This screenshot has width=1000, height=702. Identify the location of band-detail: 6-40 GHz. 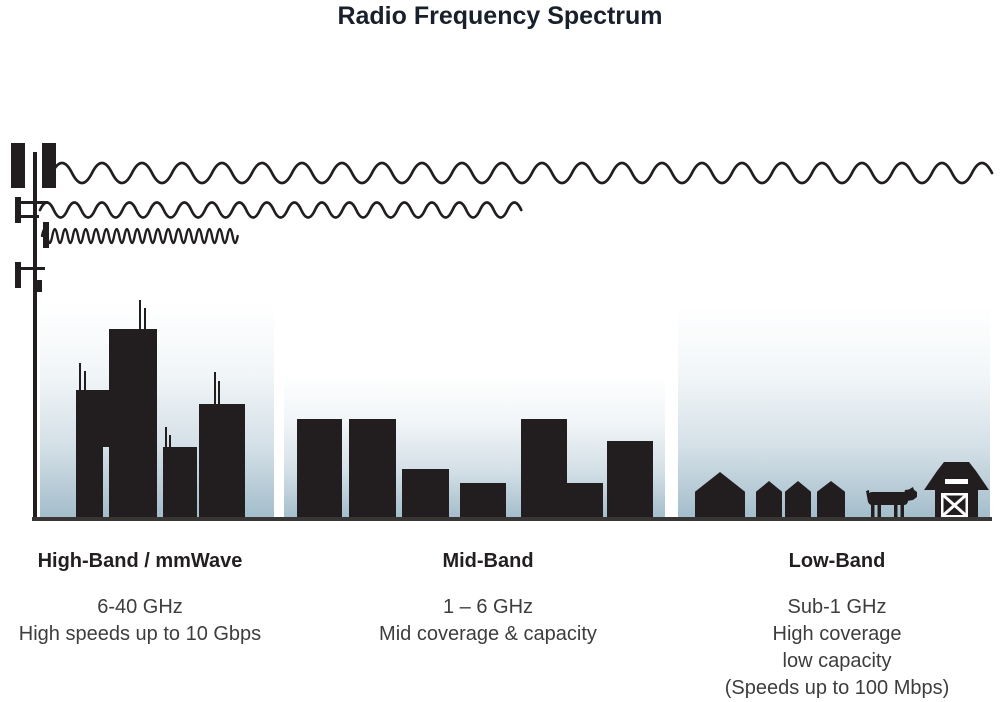
(140, 607).